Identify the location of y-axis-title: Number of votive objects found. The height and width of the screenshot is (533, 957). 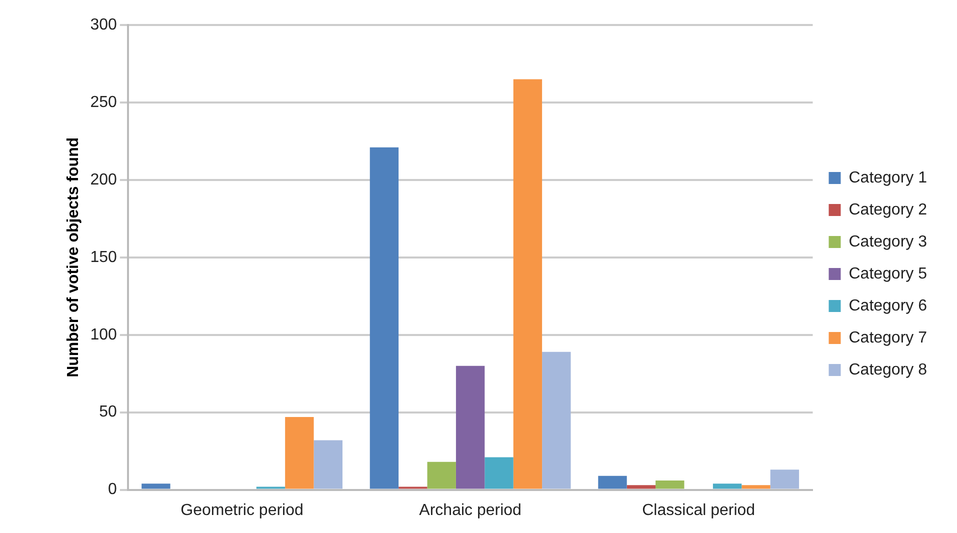
(73, 257).